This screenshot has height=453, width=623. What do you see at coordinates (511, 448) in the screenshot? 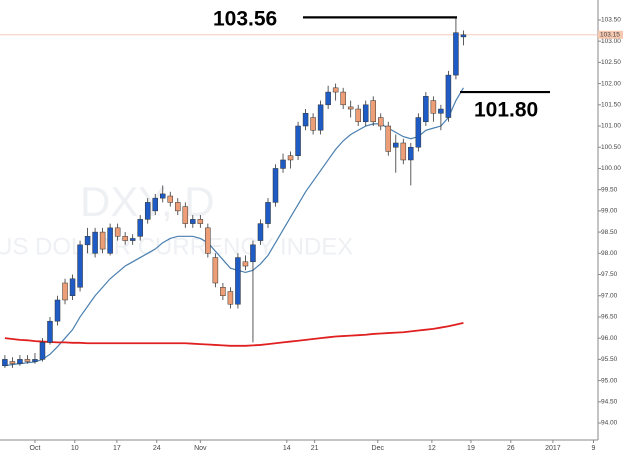
I see `x-tick-label: 26` at bounding box center [511, 448].